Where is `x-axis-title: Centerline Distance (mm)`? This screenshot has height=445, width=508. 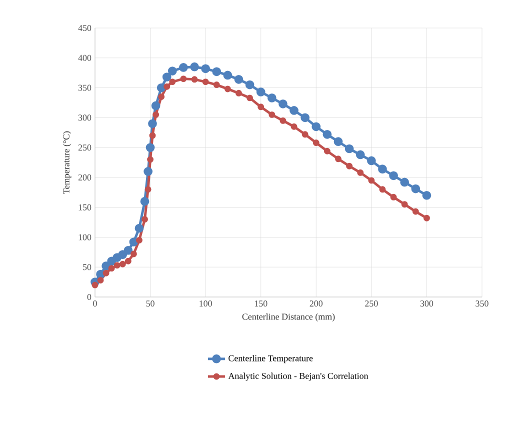 x-axis-title: Centerline Distance (mm) is located at coordinates (288, 317).